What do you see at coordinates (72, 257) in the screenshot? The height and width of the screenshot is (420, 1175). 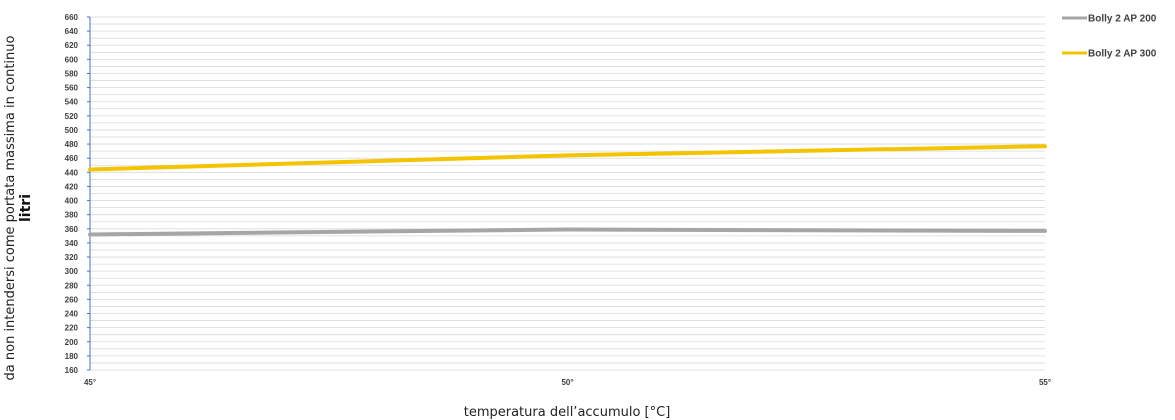 I see `y-tick-label: 320` at bounding box center [72, 257].